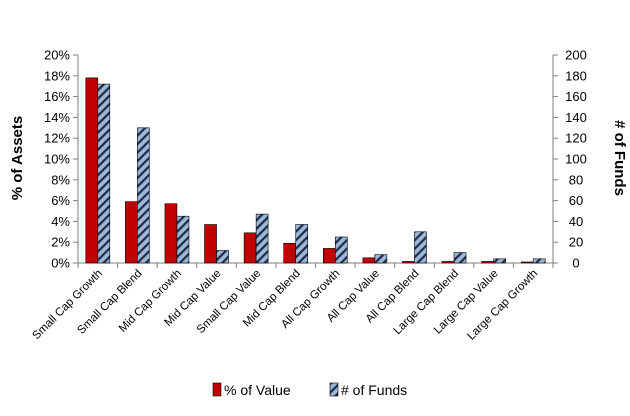 The height and width of the screenshot is (416, 630). I want to click on left-tick-label: 16%, so click(57, 96).